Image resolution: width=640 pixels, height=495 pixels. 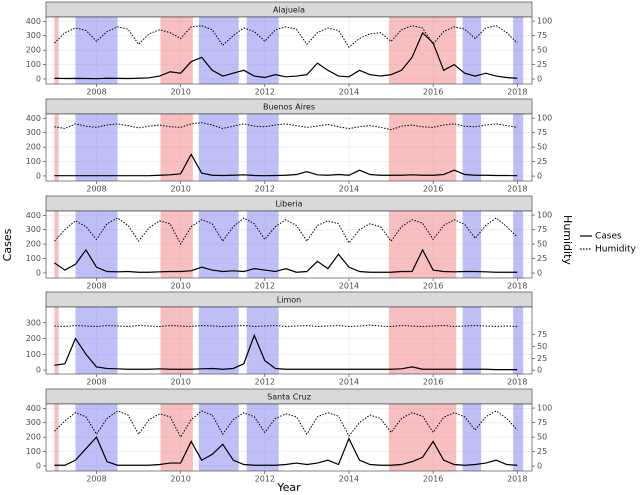 I want to click on y-axis-title: Cases, so click(x=7, y=244).